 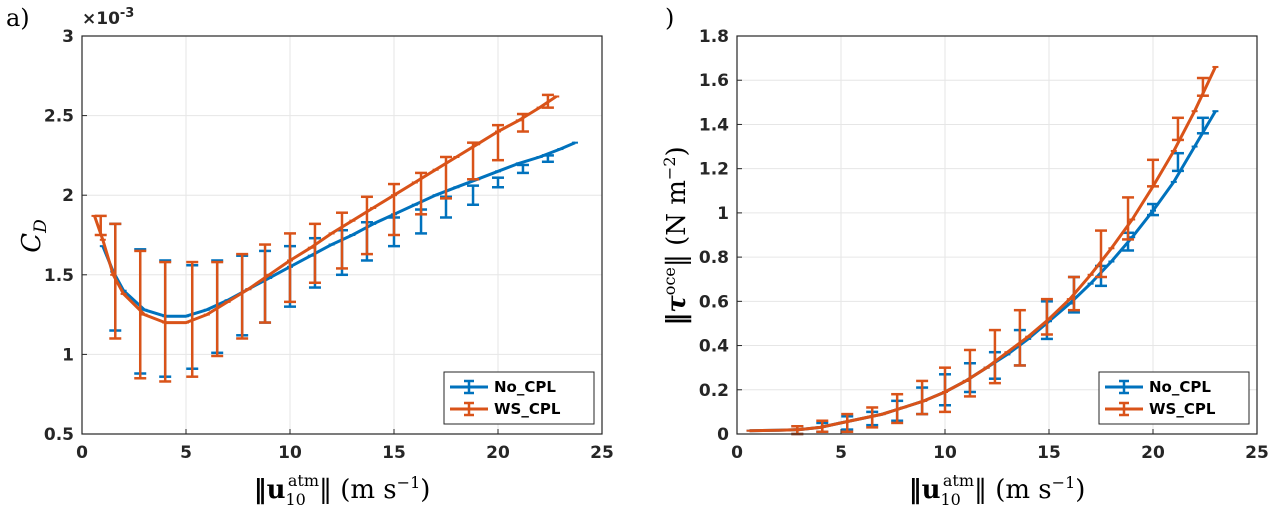 I want to click on y-tick-label: 0.8, so click(x=714, y=258).